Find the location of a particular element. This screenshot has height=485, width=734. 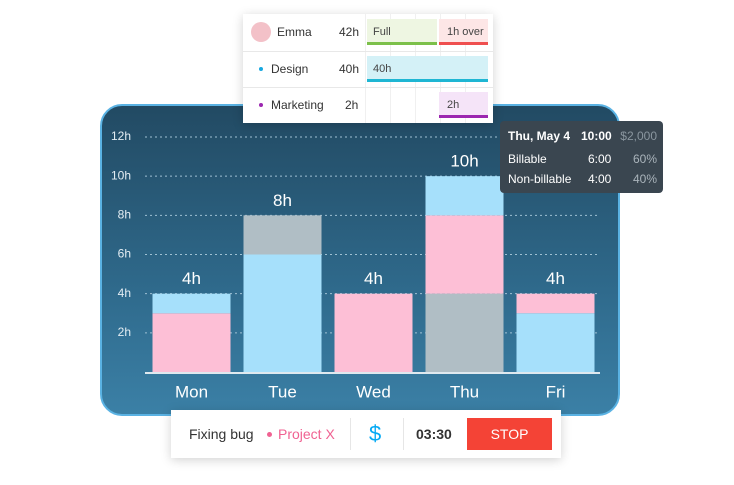

x-tick-label: Tue is located at coordinates (282, 391).